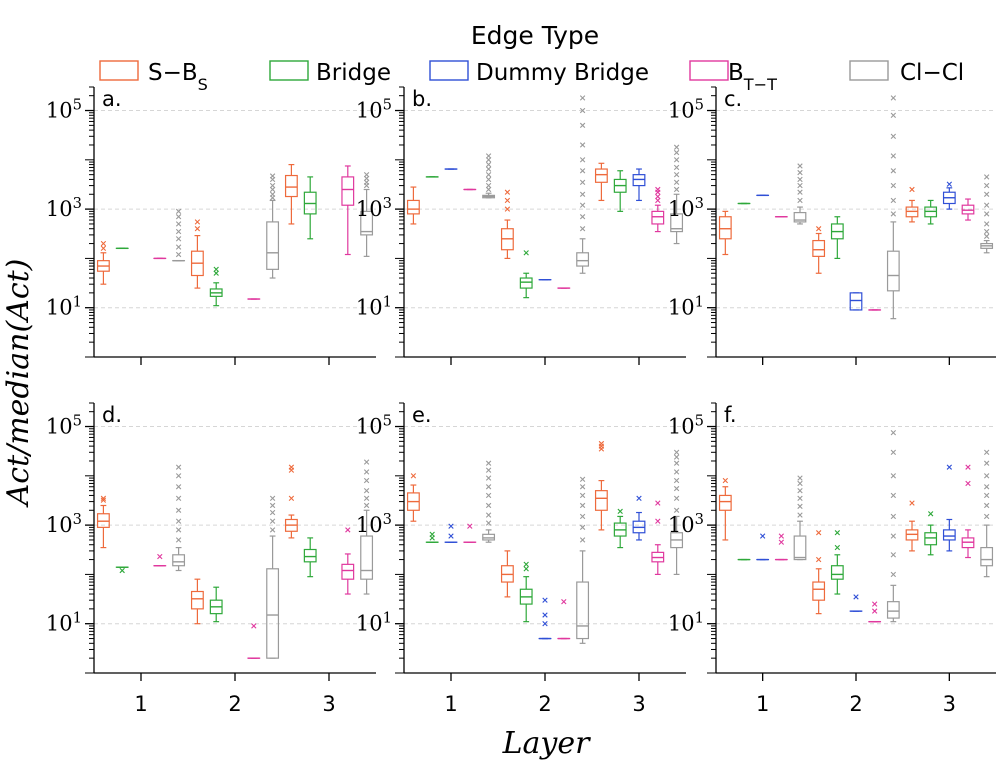  Describe the element at coordinates (422, 99) in the screenshot. I see `panel-label: b.` at that location.